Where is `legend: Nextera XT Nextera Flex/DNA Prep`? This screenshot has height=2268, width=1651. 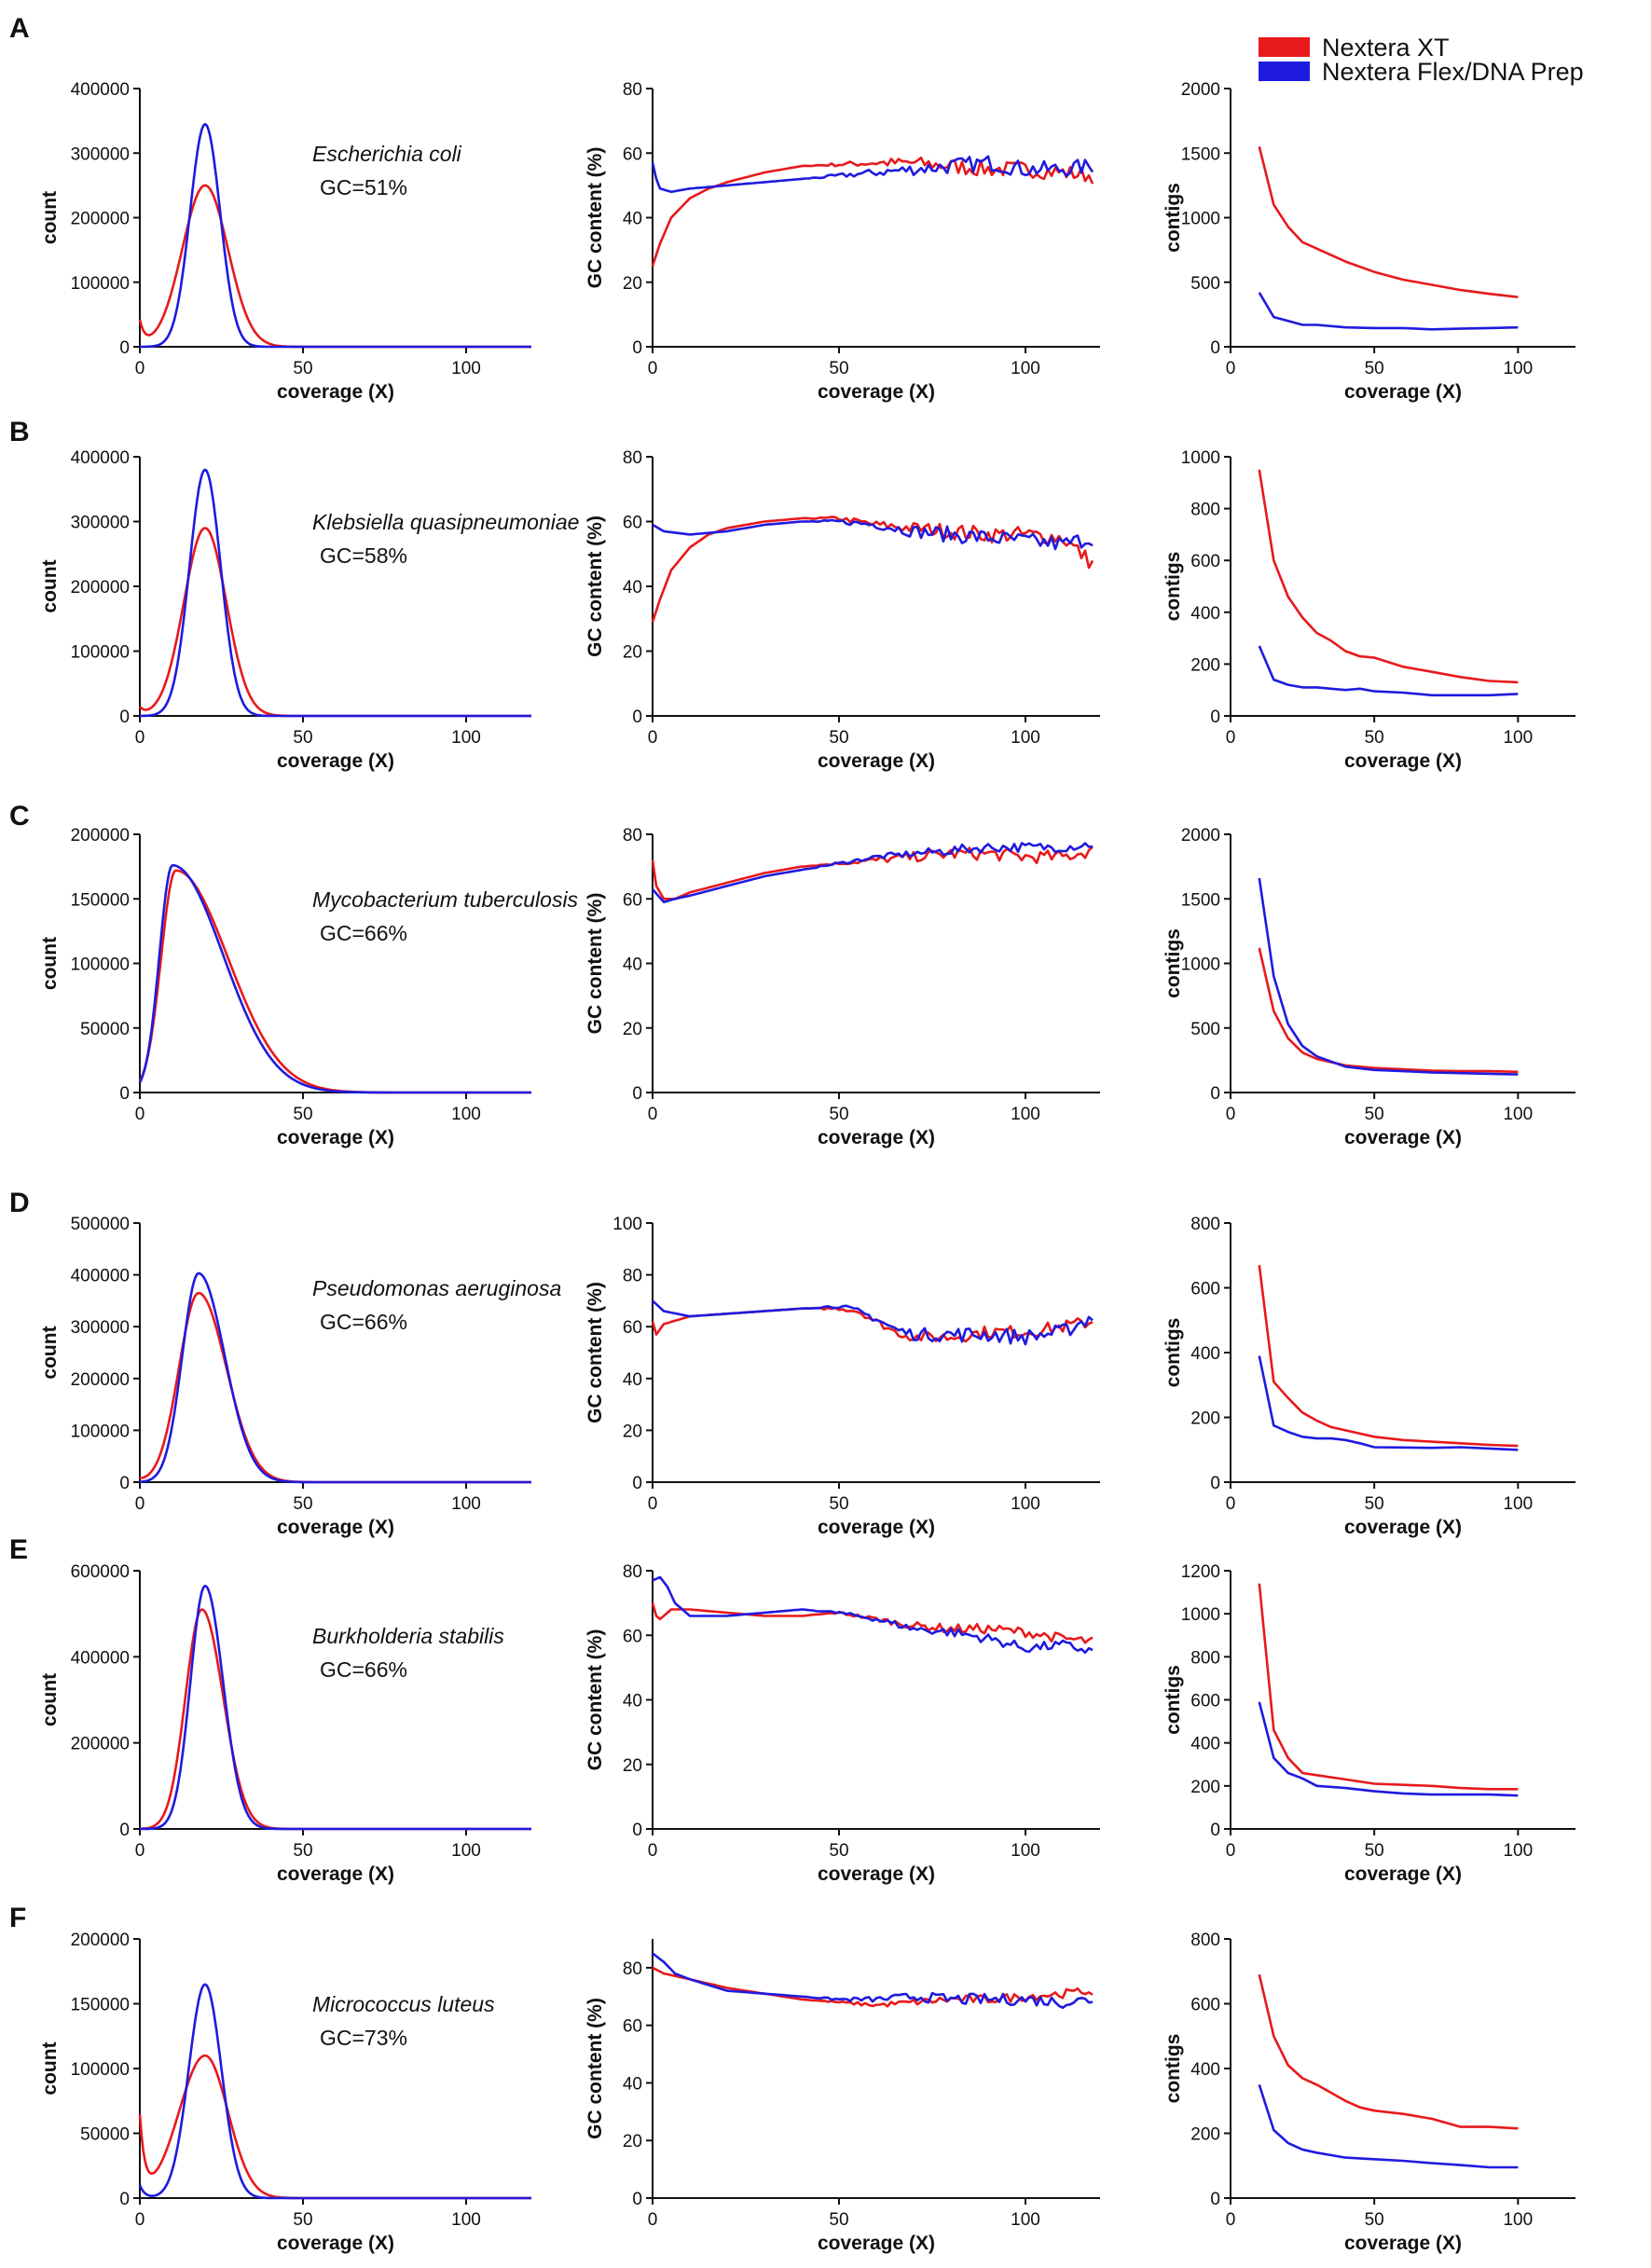
legend: Nextera XT Nextera Flex/DNA Prep is located at coordinates (1421, 60).